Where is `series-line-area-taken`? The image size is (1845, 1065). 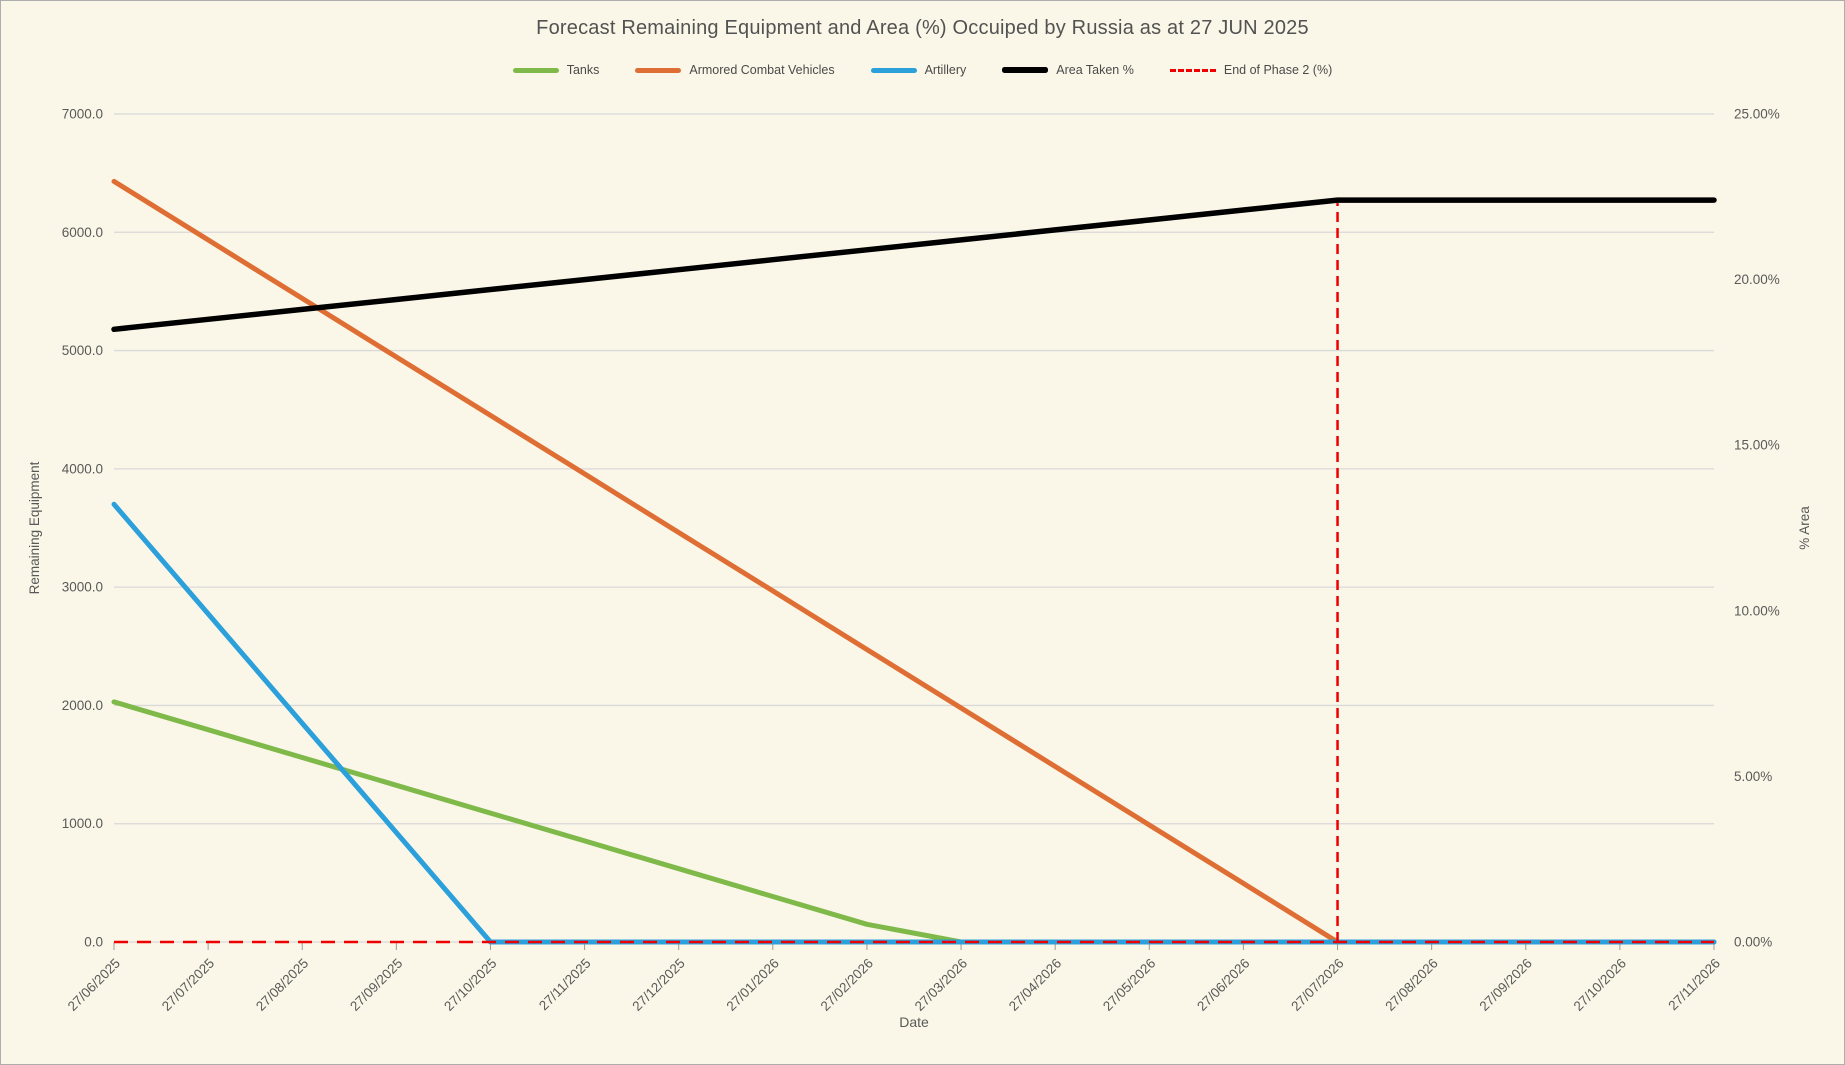 series-line-area-taken is located at coordinates (914, 265).